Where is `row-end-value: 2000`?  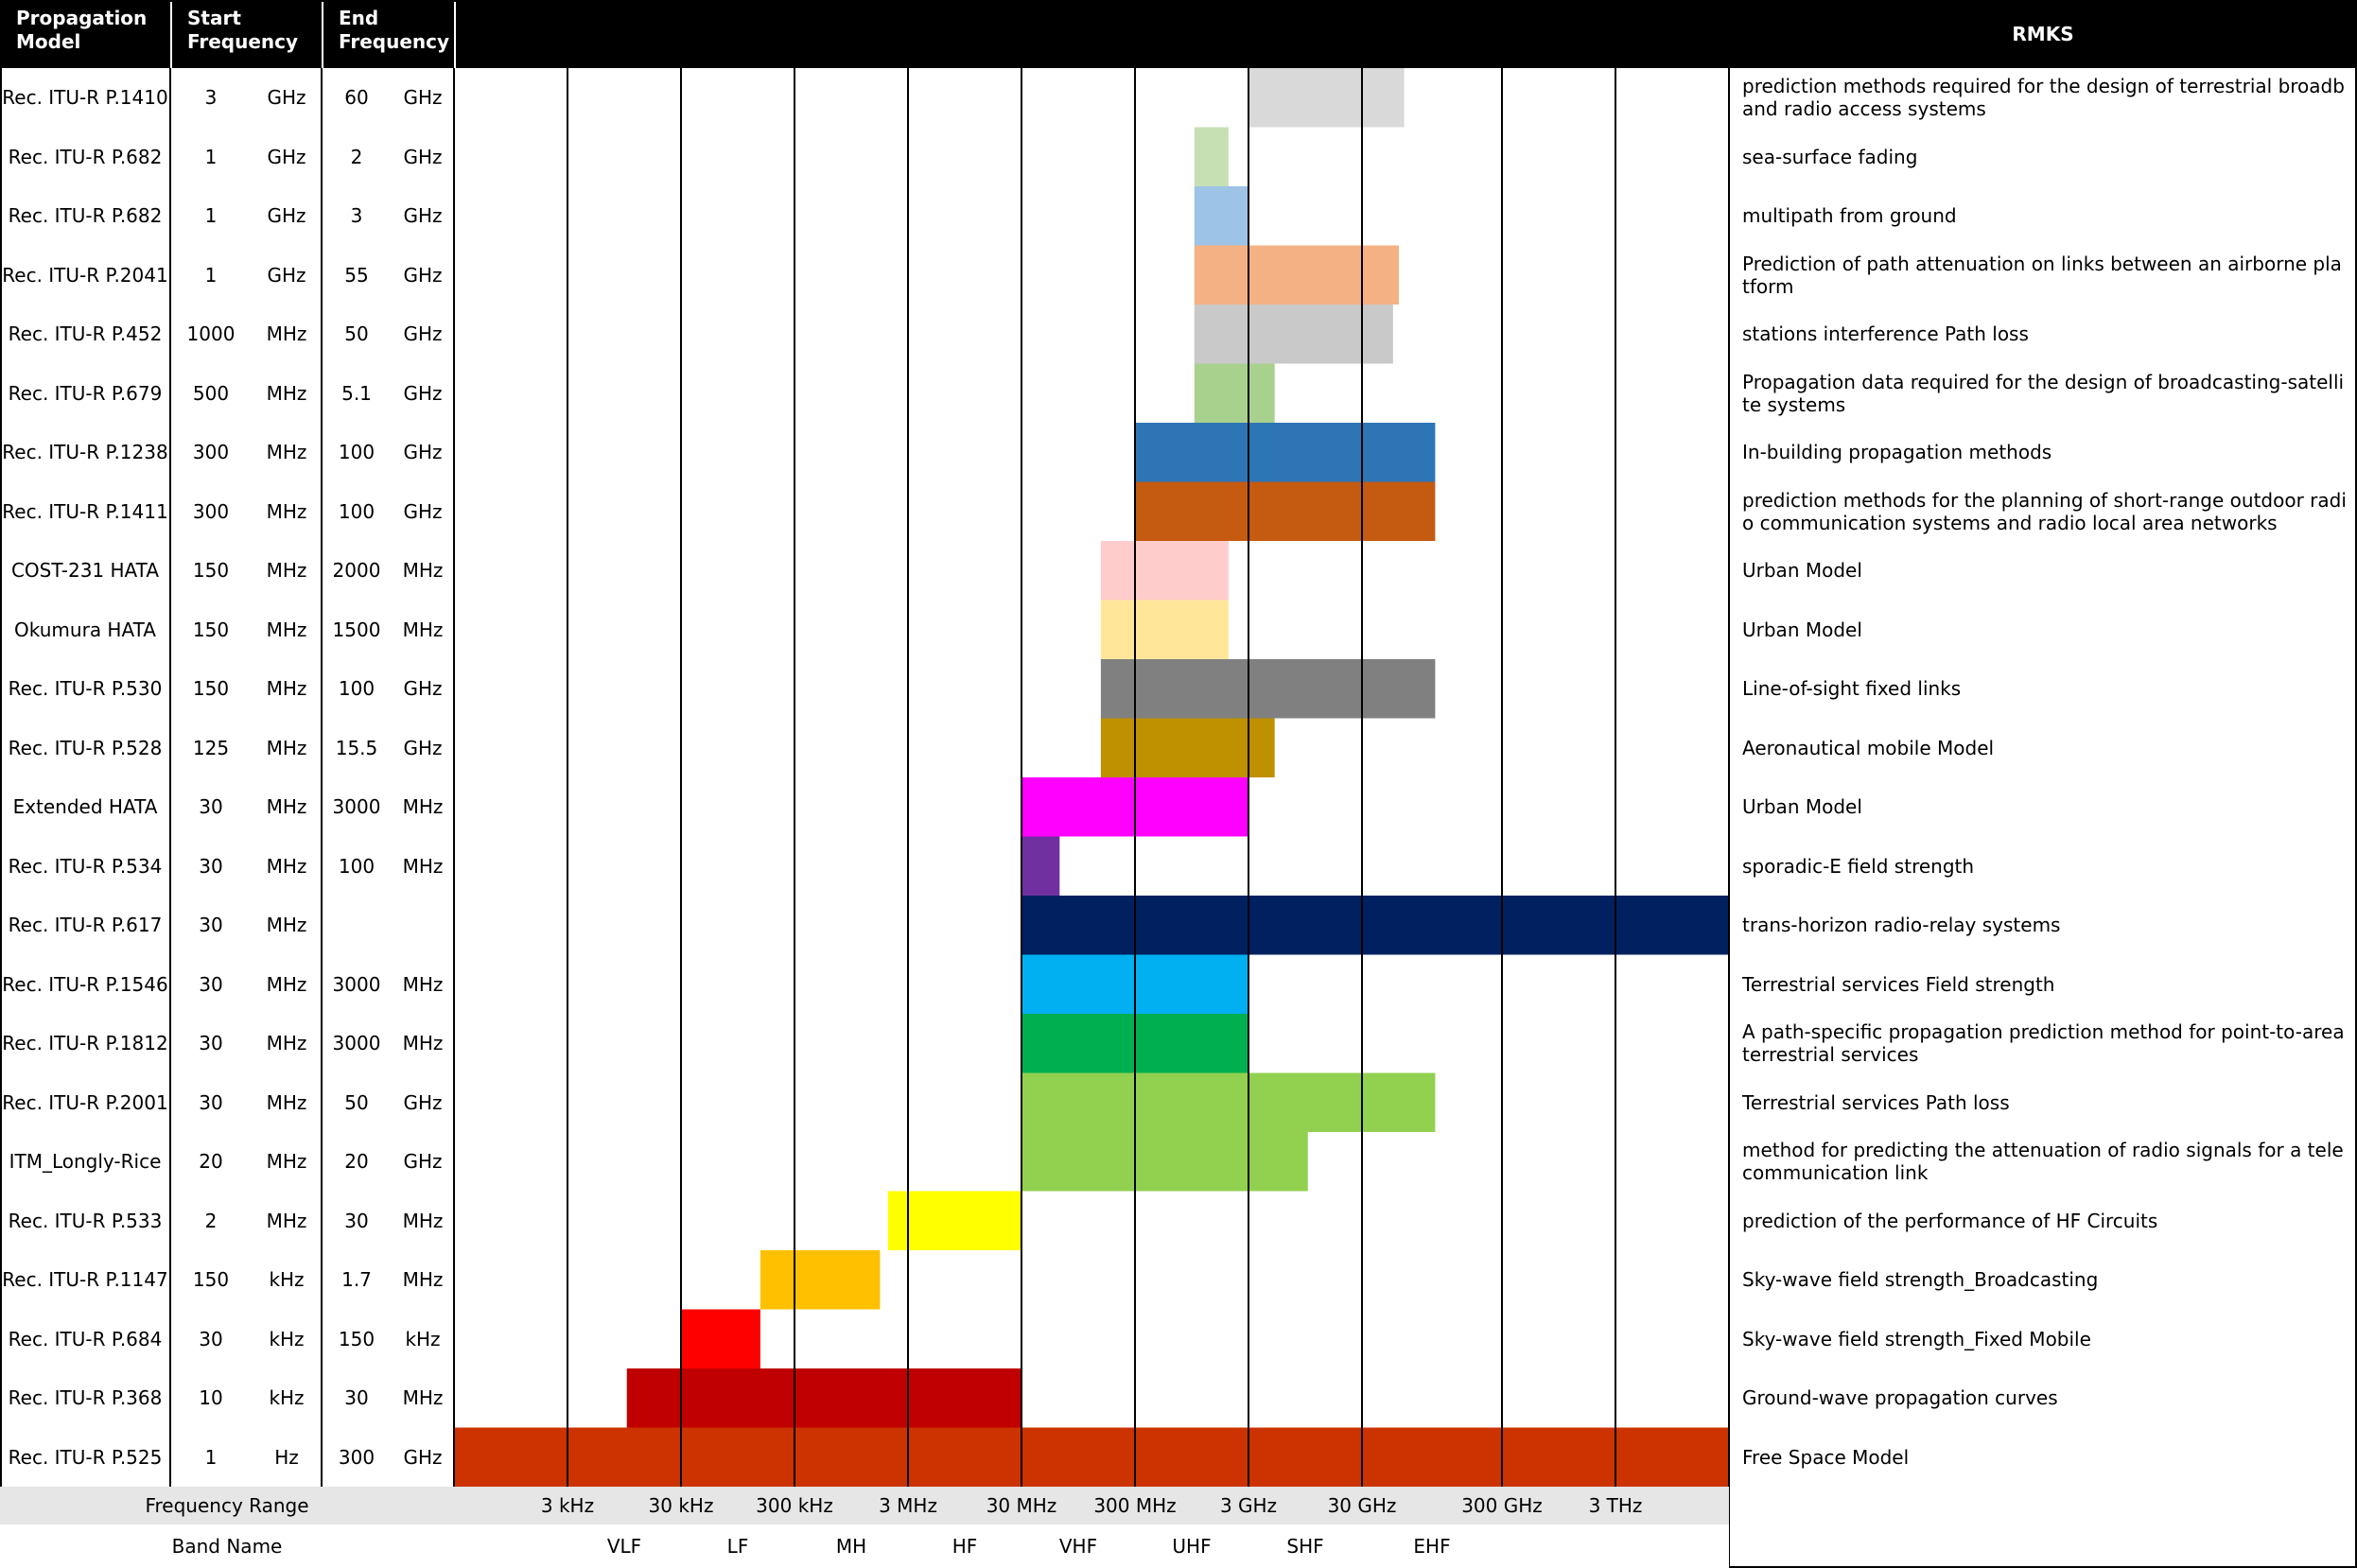 row-end-value: 2000 is located at coordinates (356, 571).